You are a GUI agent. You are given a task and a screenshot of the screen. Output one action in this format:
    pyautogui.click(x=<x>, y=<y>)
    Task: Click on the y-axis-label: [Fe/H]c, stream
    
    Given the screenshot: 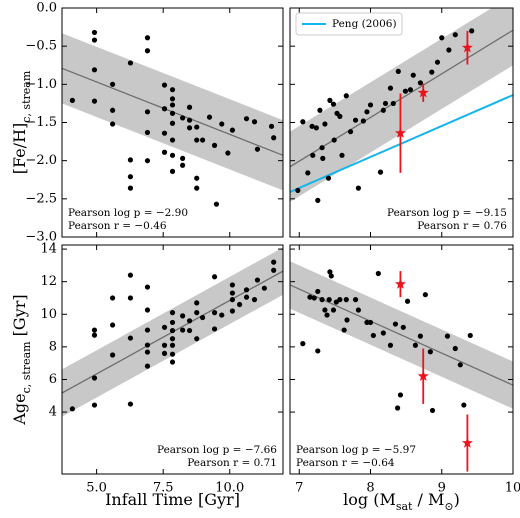 What is the action you would take?
    pyautogui.click(x=21, y=122)
    